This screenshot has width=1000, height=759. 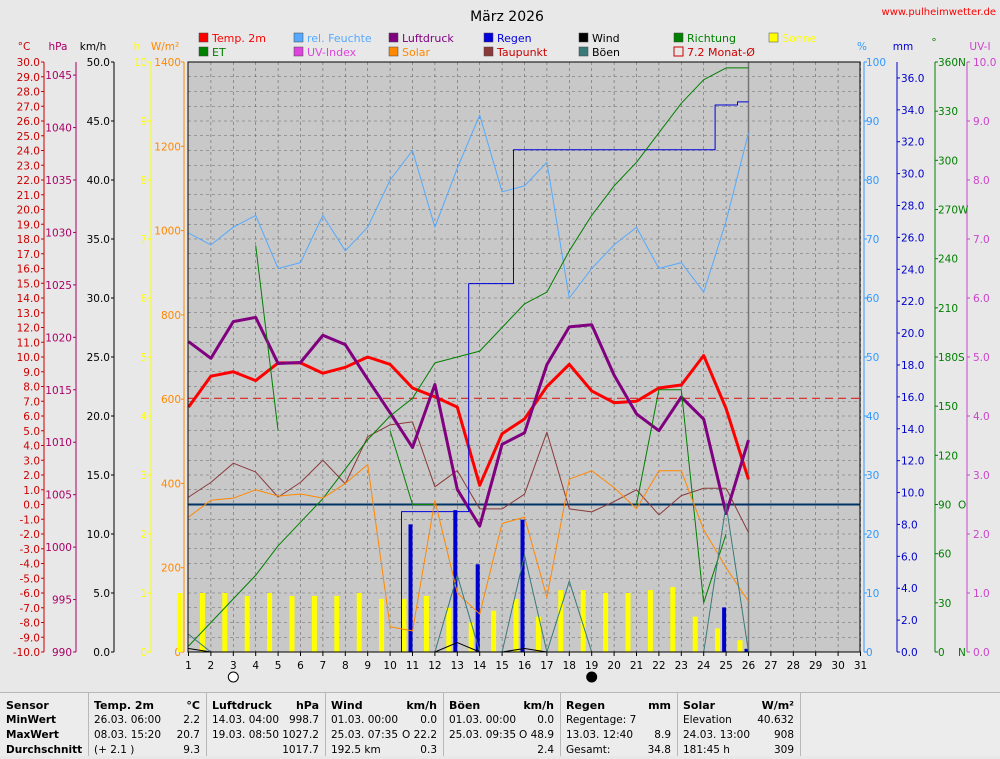 What do you see at coordinates (62, 601) in the screenshot?
I see `press-axis-label: 995` at bounding box center [62, 601].